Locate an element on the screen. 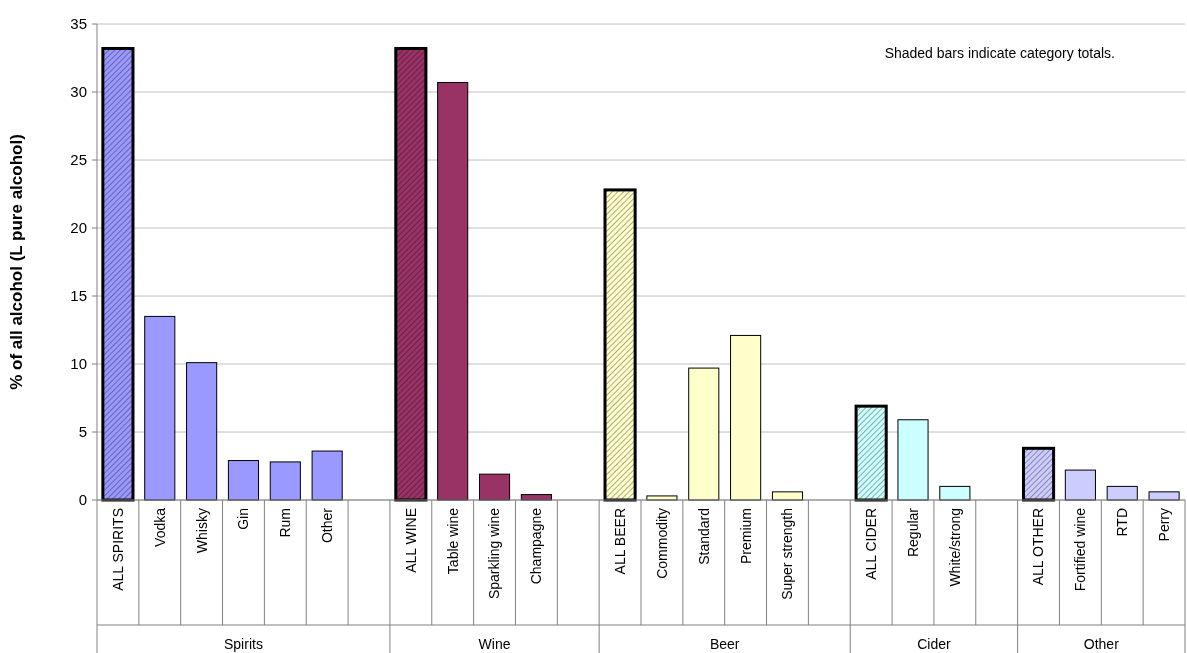 Image resolution: width=1187 pixels, height=653 pixels. y-tick-label: 30 is located at coordinates (78, 92).